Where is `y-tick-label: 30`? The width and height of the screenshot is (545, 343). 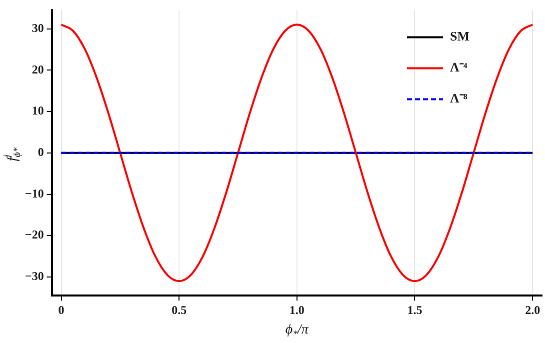
y-tick-label: 30 is located at coordinates (38, 27).